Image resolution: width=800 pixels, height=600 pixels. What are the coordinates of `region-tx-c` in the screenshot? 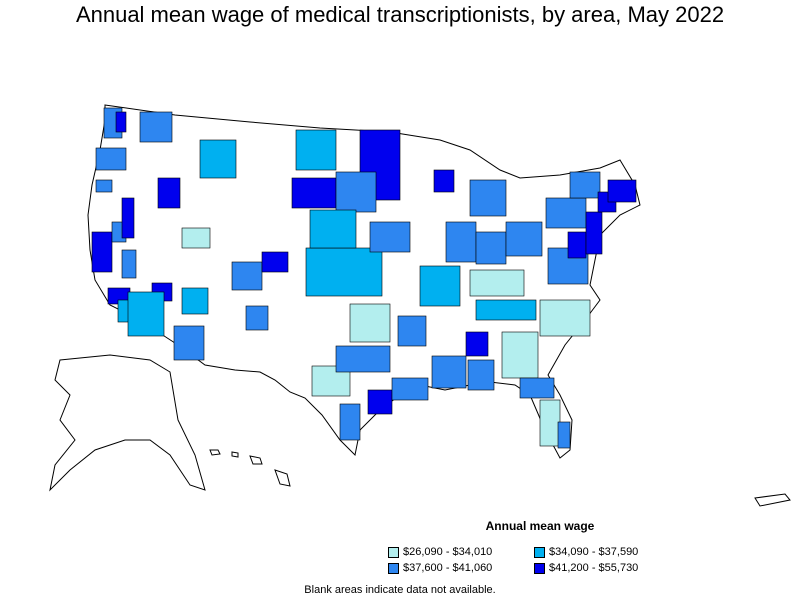 It's located at (363, 359).